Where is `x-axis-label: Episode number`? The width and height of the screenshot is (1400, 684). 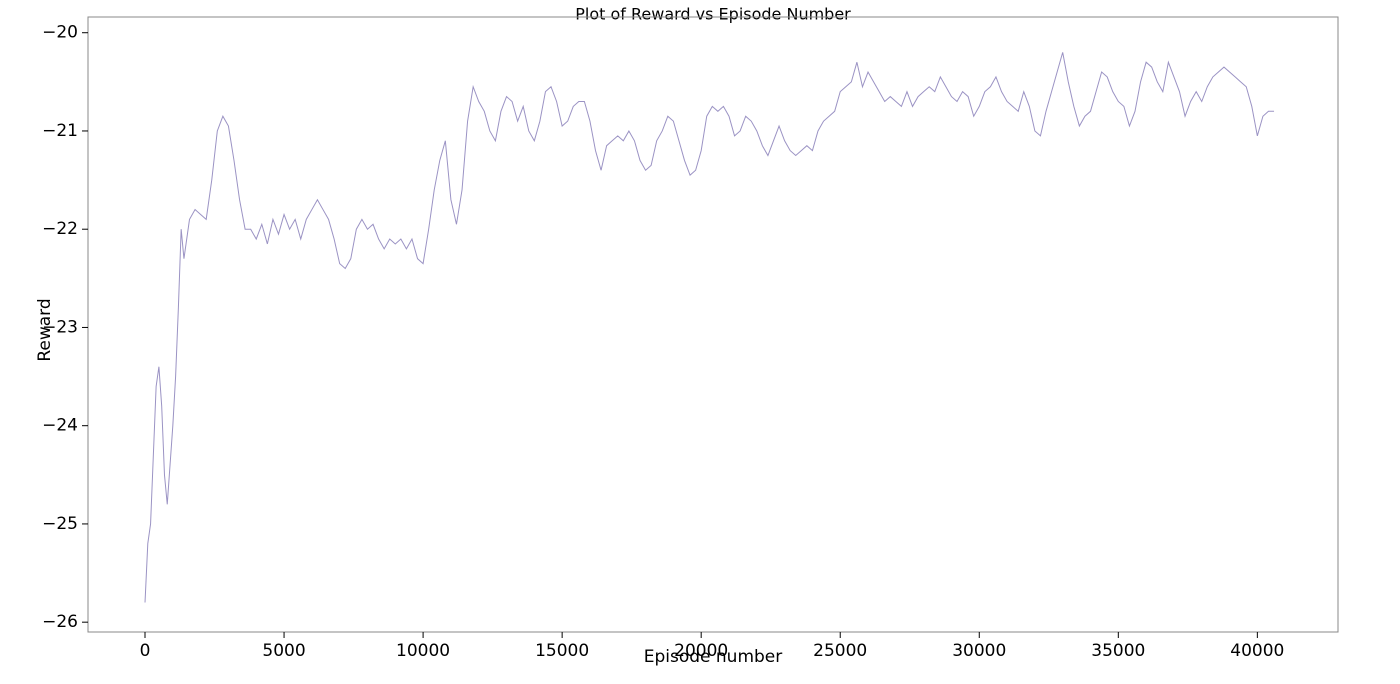 x-axis-label: Episode number is located at coordinates (713, 657).